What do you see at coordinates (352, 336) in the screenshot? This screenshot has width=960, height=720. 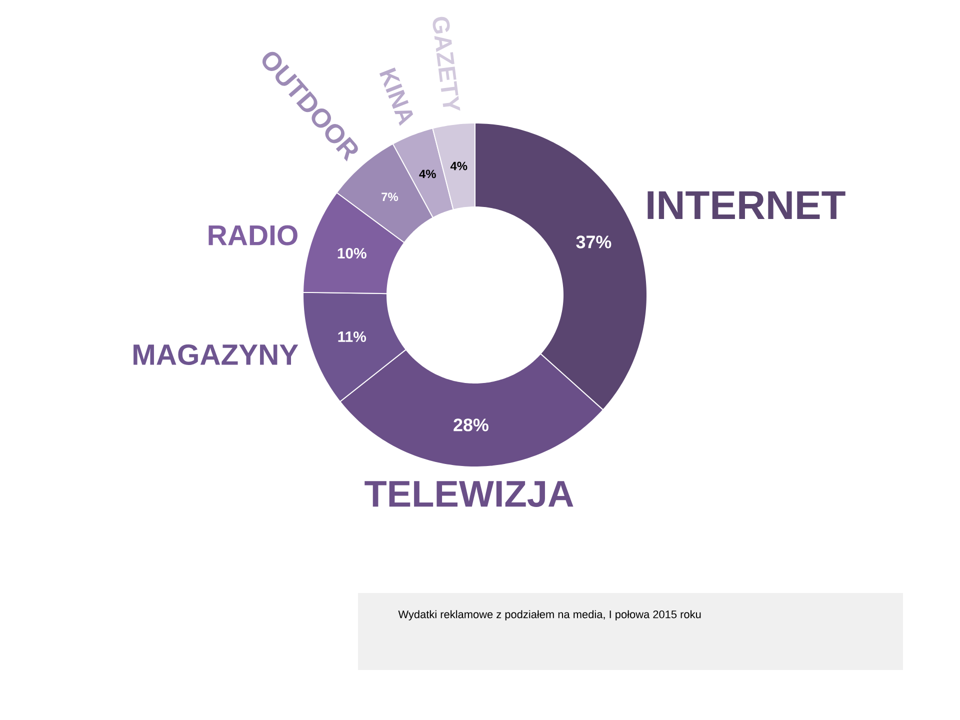 I see `data-label: 11%` at bounding box center [352, 336].